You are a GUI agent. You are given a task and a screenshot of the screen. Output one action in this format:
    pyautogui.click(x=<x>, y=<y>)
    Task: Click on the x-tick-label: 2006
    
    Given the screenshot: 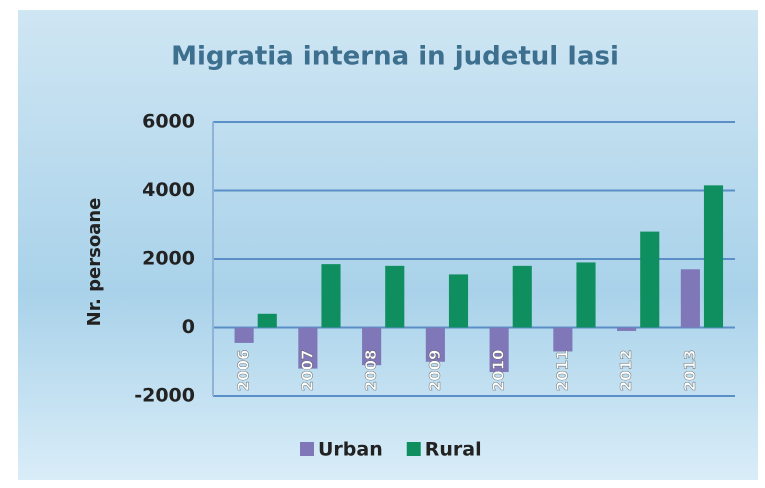 What is the action you would take?
    pyautogui.click(x=244, y=371)
    